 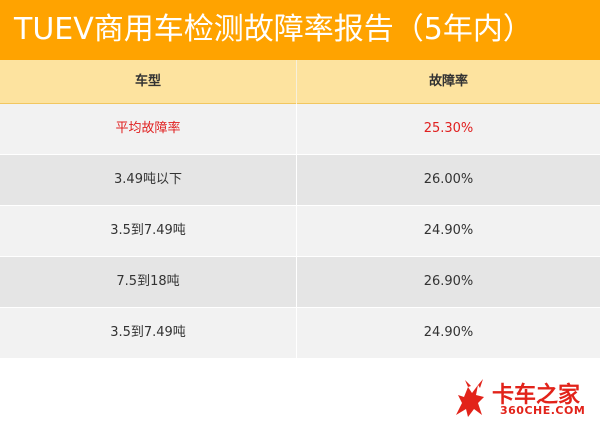 What do you see at coordinates (448, 180) in the screenshot?
I see `failure-rate-cell: 26.00%` at bounding box center [448, 180].